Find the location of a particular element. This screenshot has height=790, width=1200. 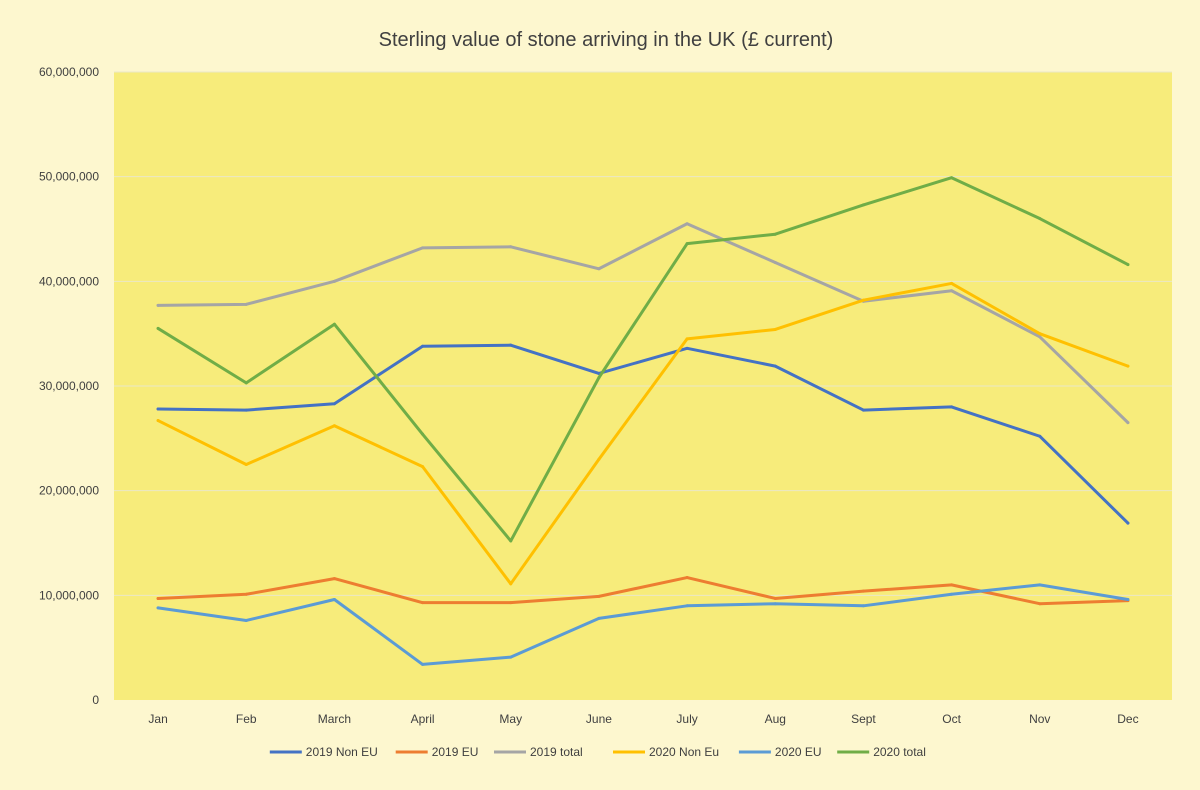

x-tick-label: Nov is located at coordinates (1039, 719).